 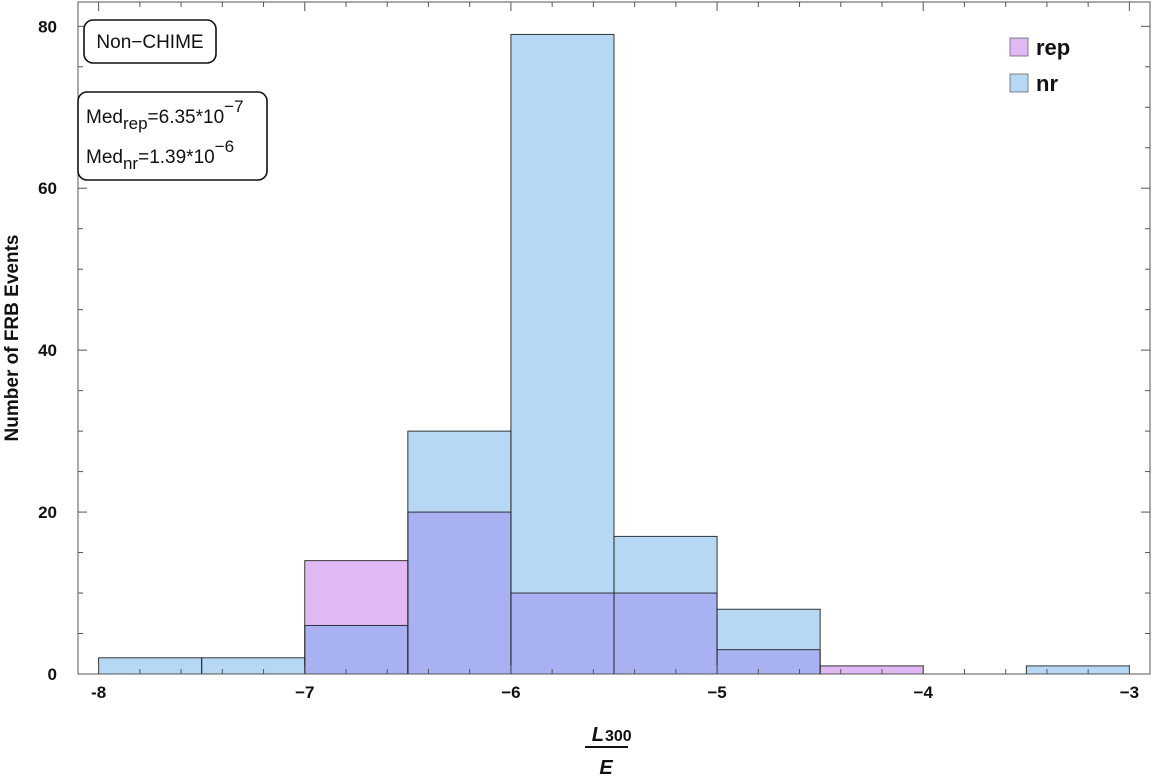 I want to click on legend: rep nr, so click(x=1039, y=65).